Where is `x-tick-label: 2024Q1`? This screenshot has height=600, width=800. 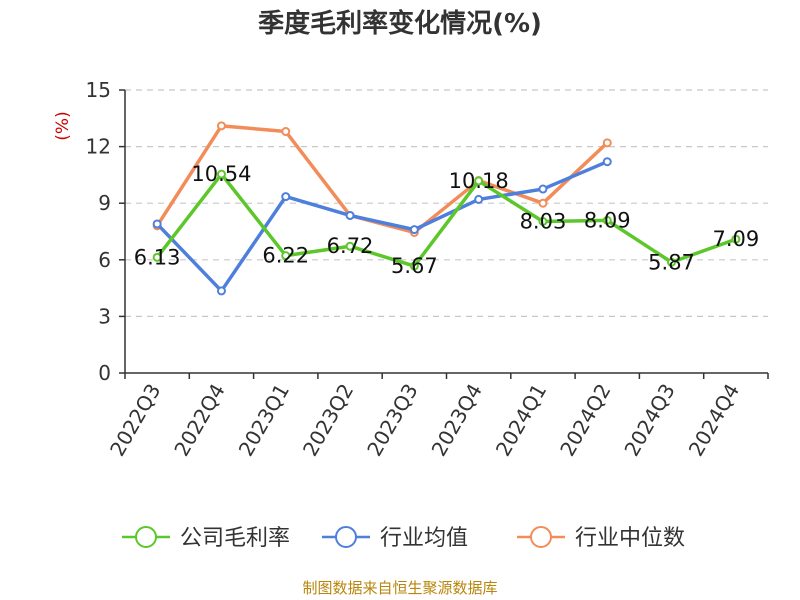
x-tick-label: 2024Q1 is located at coordinates (521, 420).